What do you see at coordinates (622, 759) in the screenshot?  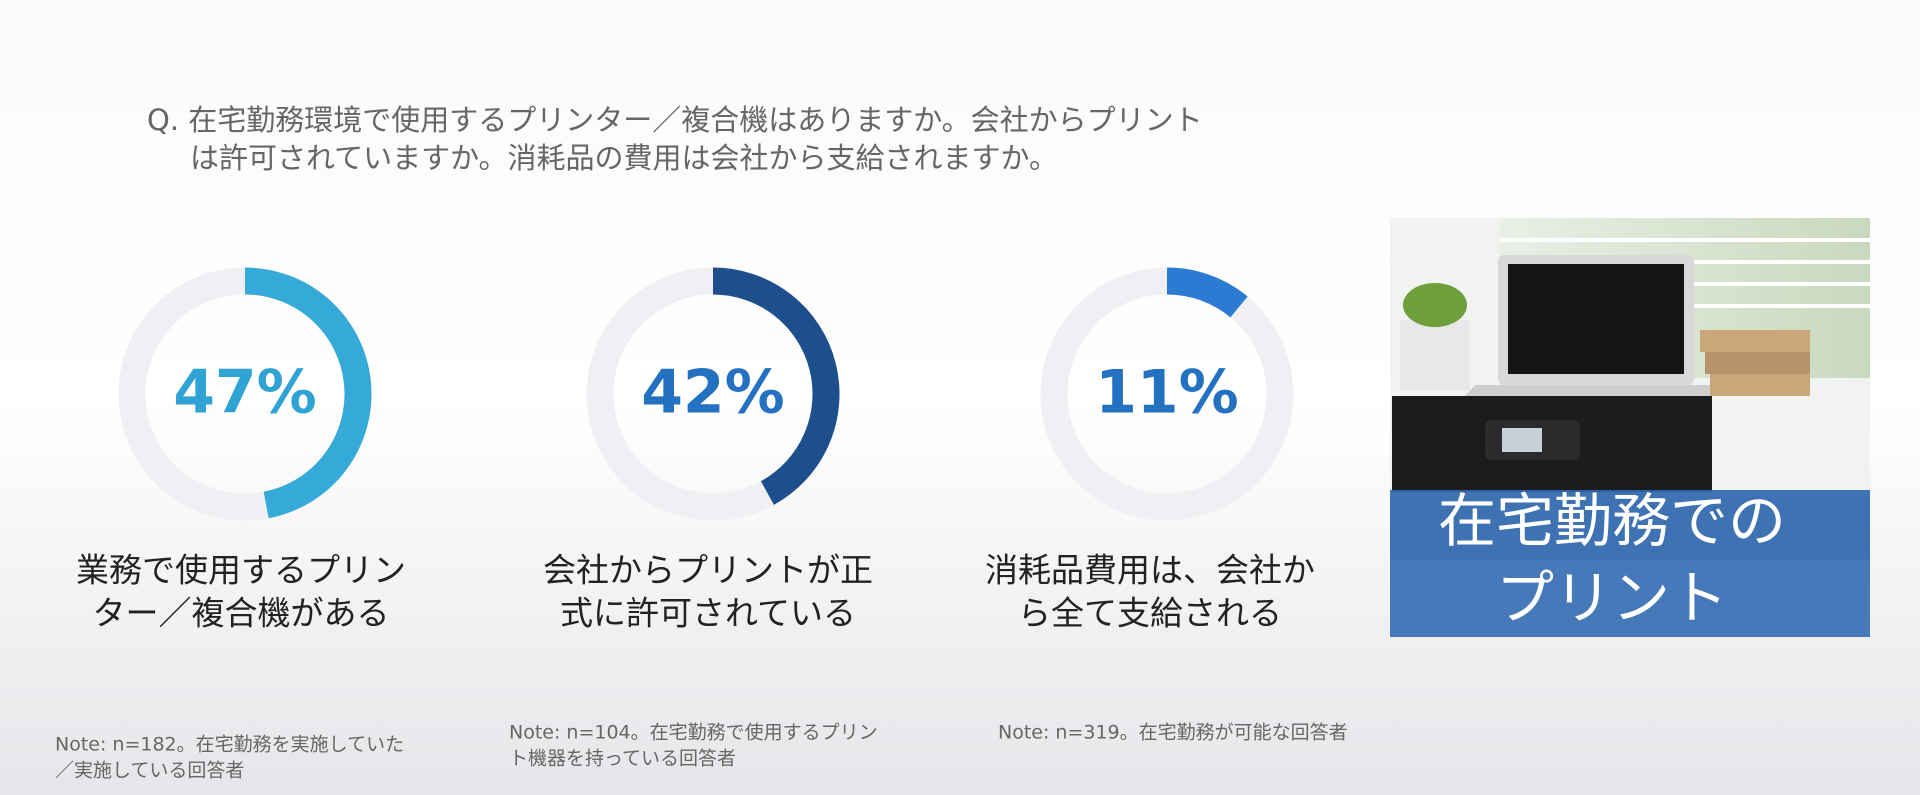 I see `note: ト機器を持っている回答者` at bounding box center [622, 759].